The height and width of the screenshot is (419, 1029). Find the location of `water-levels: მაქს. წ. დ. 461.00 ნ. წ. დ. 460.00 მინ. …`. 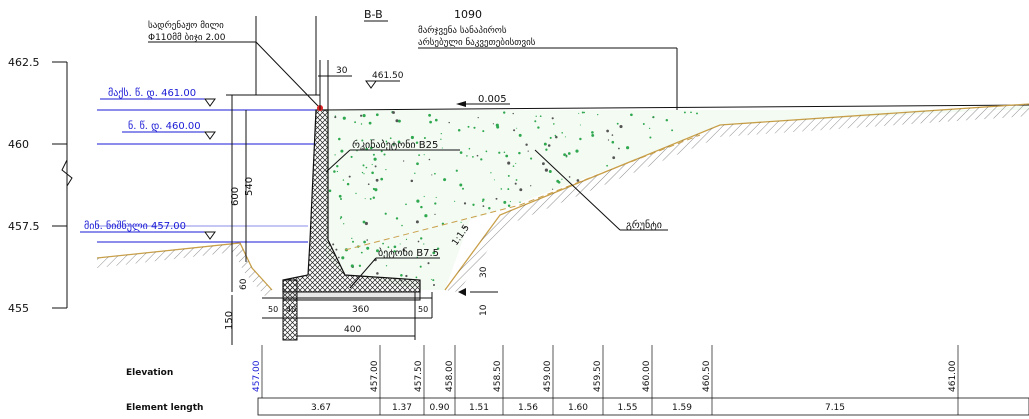

water-levels: მაქს. წ. დ. 461.00 ნ. წ. დ. 460.00 მინ. … is located at coordinates (200, 165).